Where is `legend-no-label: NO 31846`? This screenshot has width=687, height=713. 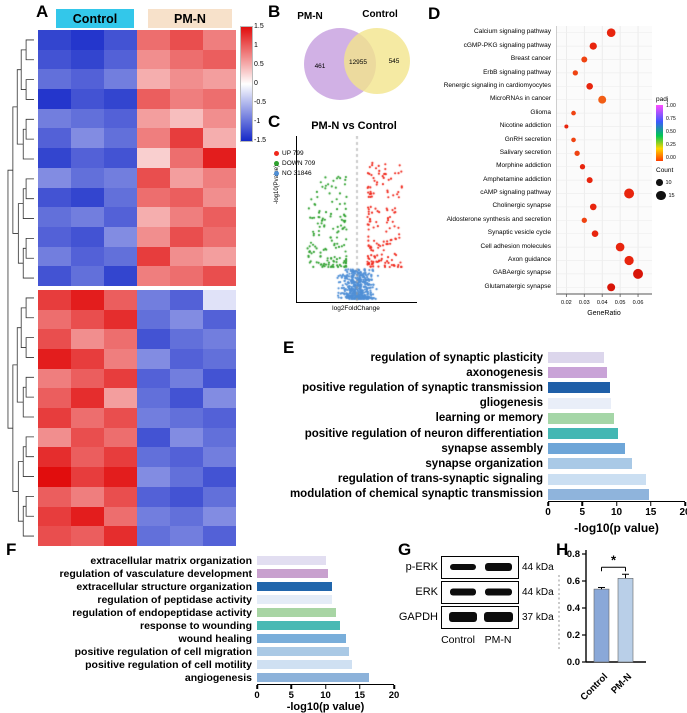
legend-no-label: NO 31846 is located at coordinates (297, 173).